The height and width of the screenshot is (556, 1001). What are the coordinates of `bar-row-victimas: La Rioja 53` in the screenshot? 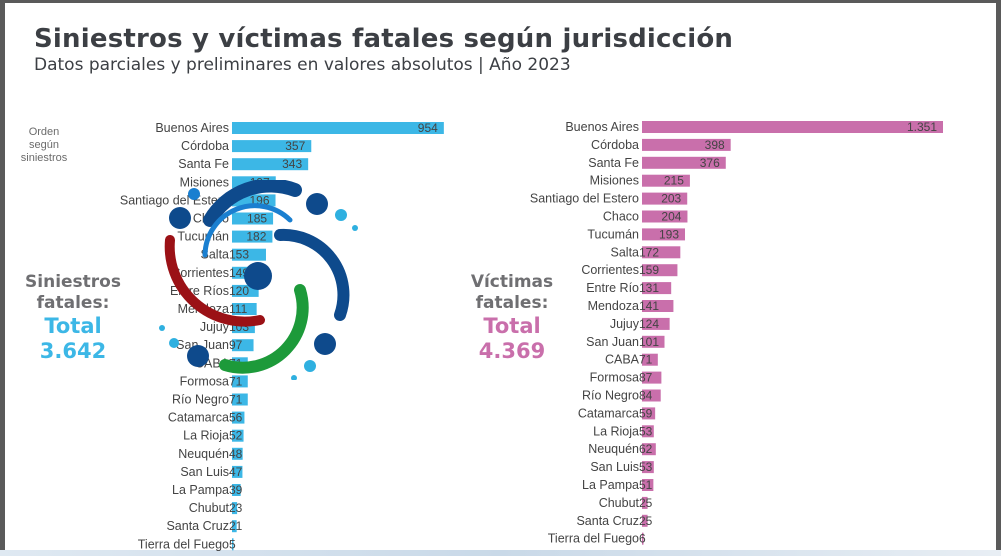 It's located at (623, 431).